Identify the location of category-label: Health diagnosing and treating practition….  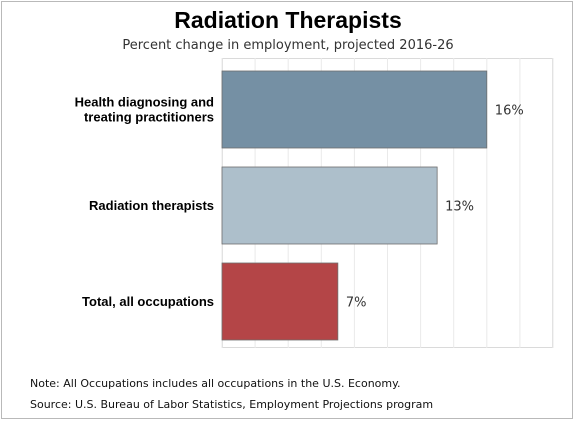
(144, 110).